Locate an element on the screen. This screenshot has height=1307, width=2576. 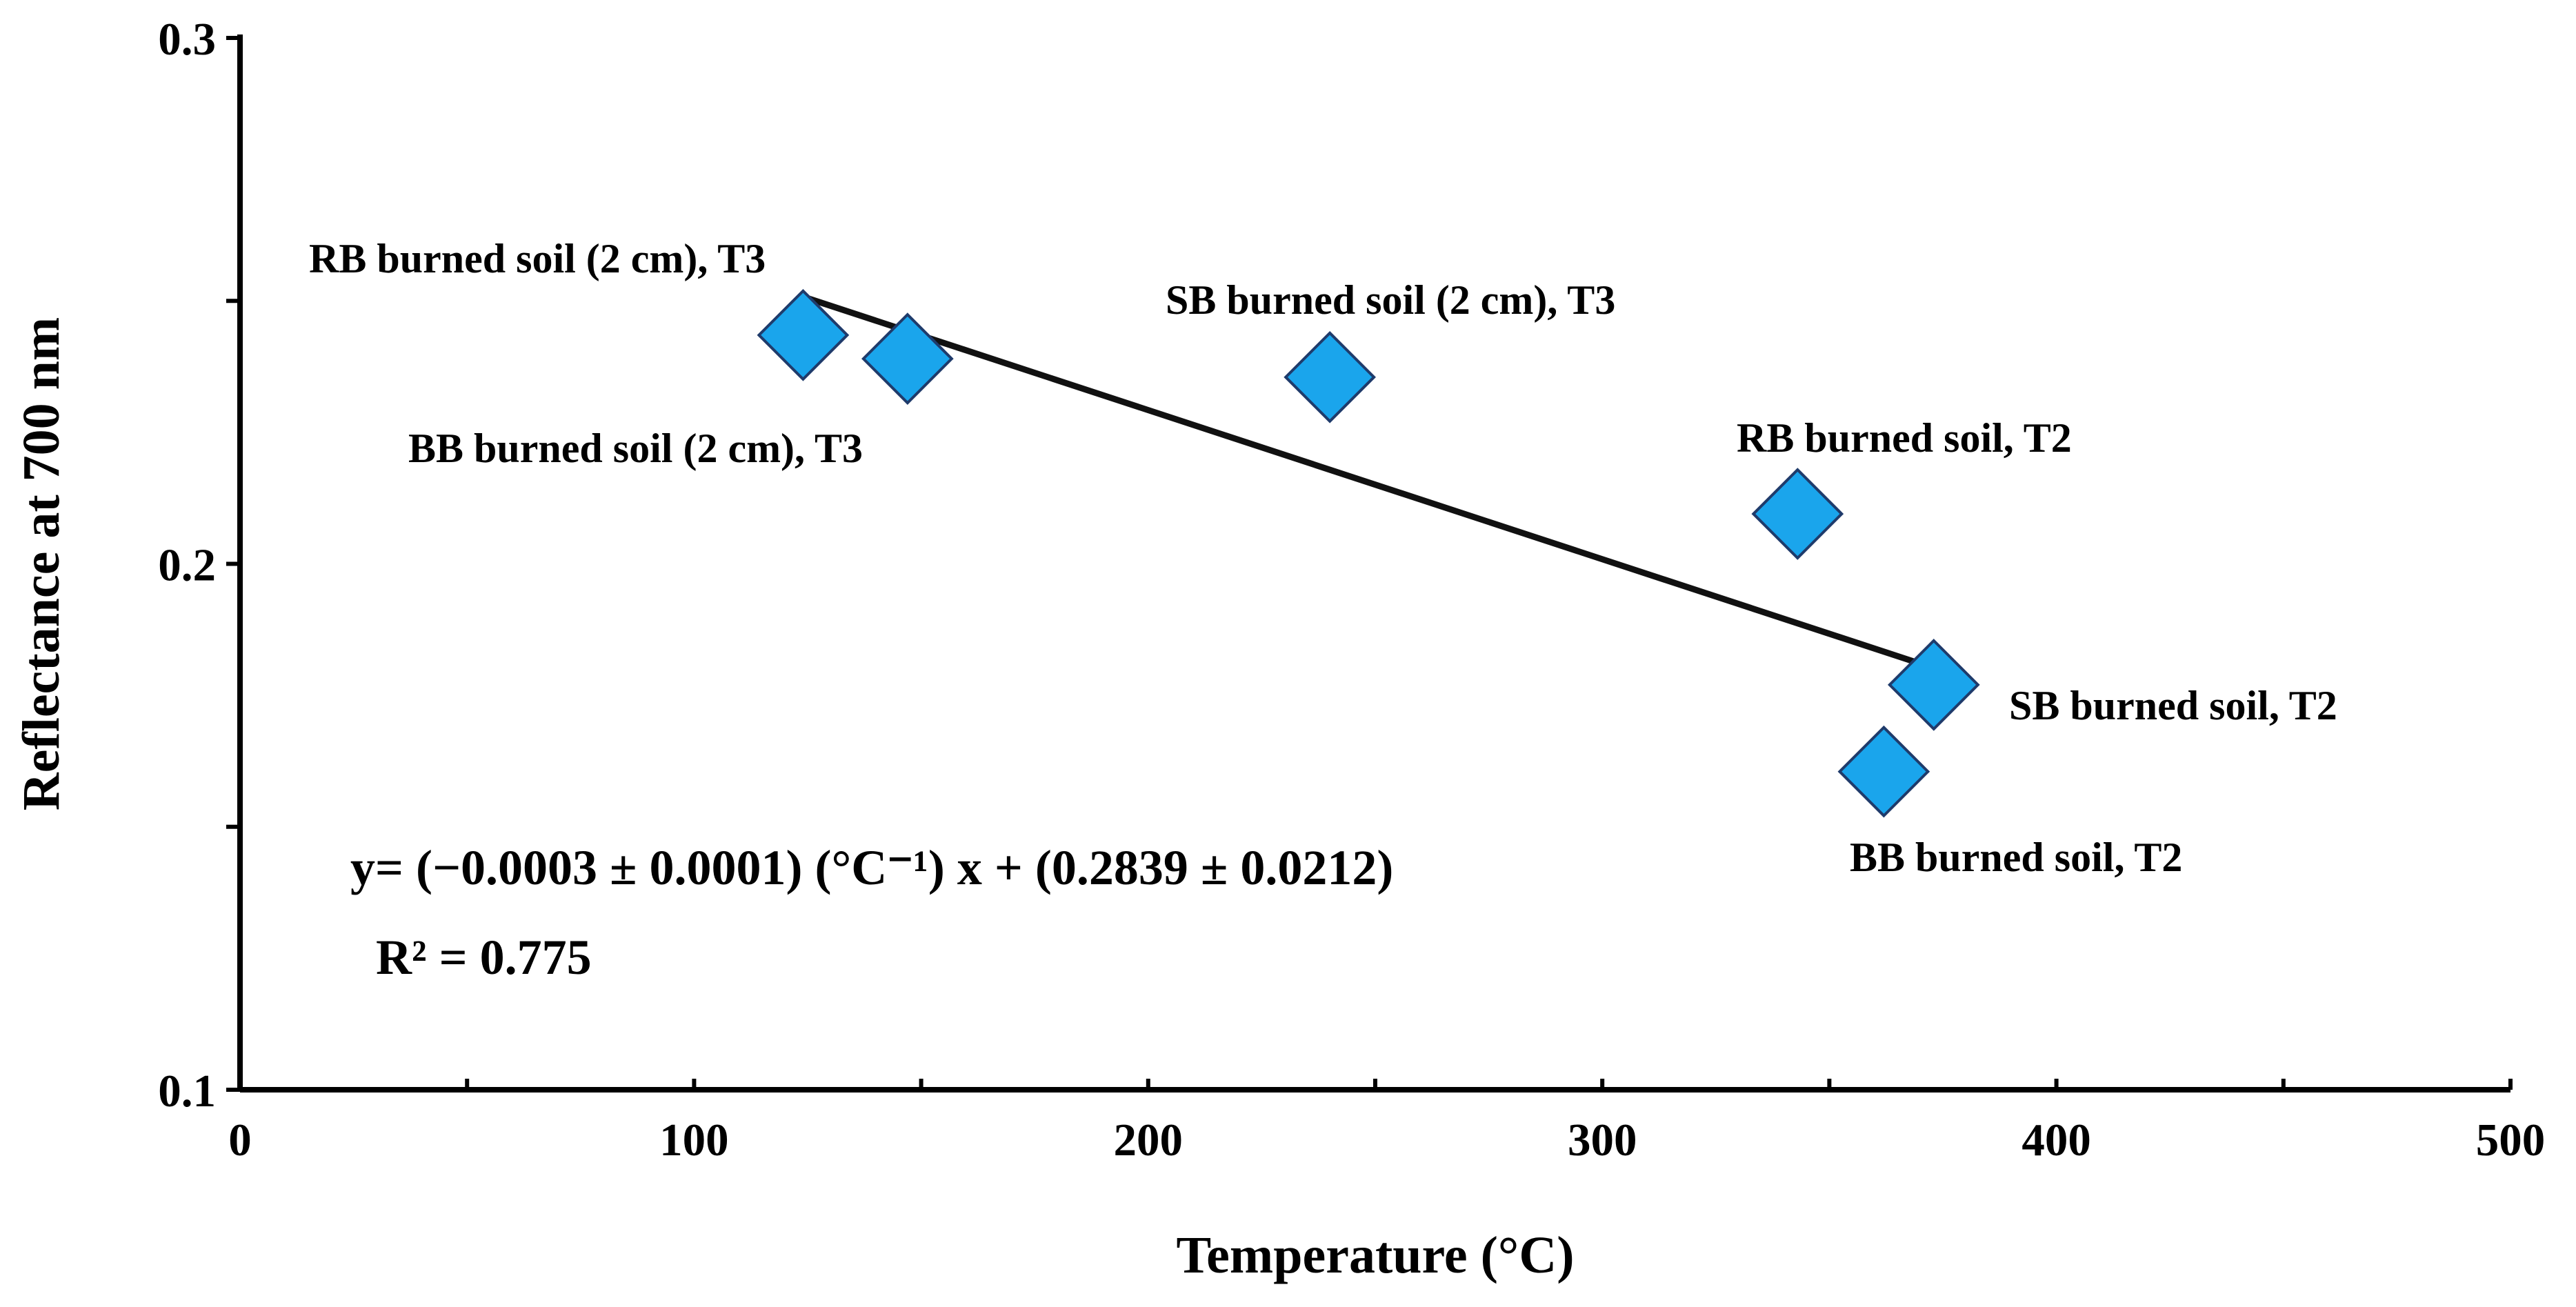
x-tick-label: 500 is located at coordinates (2511, 1140).